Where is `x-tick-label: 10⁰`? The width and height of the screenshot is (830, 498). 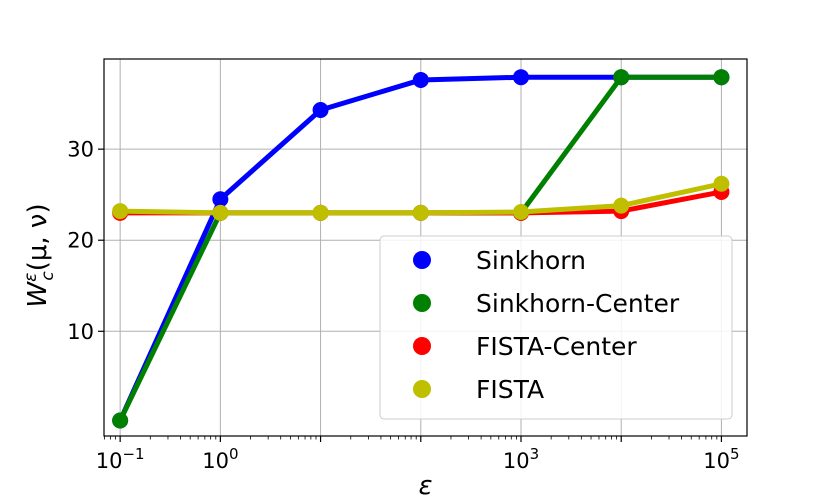 x-tick-label: 10⁰ is located at coordinates (220, 459).